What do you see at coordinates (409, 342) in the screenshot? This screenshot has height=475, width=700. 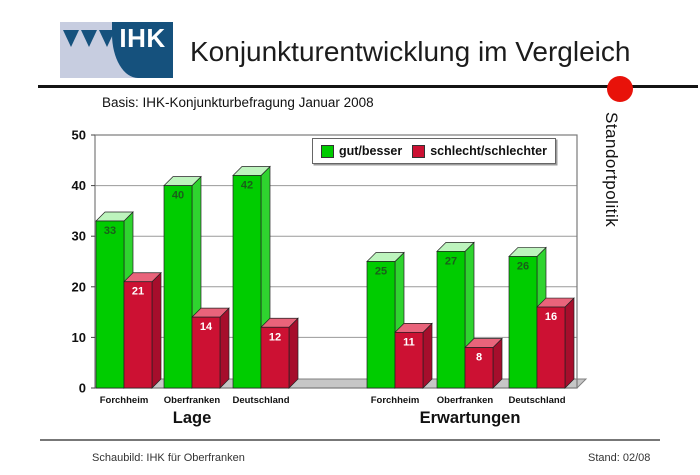 I see `bar-value-label: 11` at bounding box center [409, 342].